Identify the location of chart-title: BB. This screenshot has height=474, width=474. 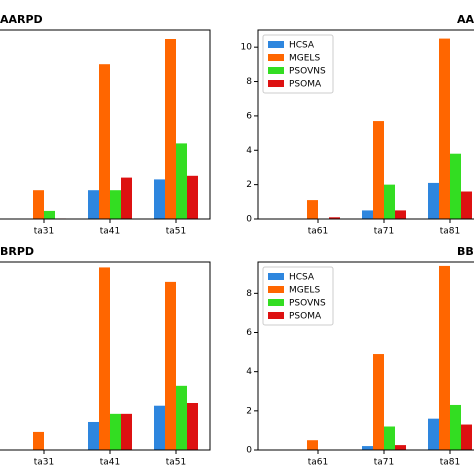
(465, 251).